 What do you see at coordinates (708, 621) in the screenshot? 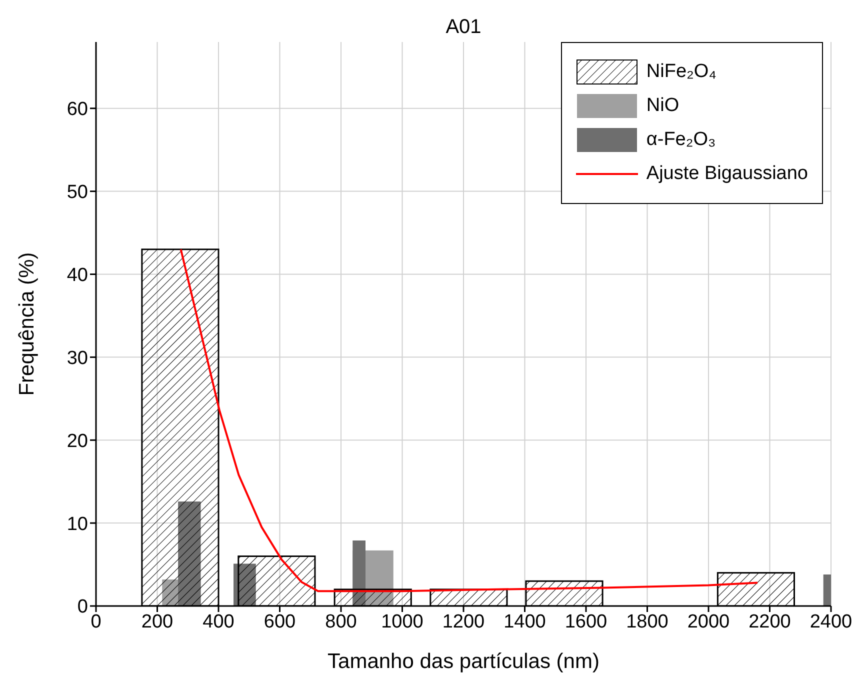
I see `x-tick-label: 2000` at bounding box center [708, 621].